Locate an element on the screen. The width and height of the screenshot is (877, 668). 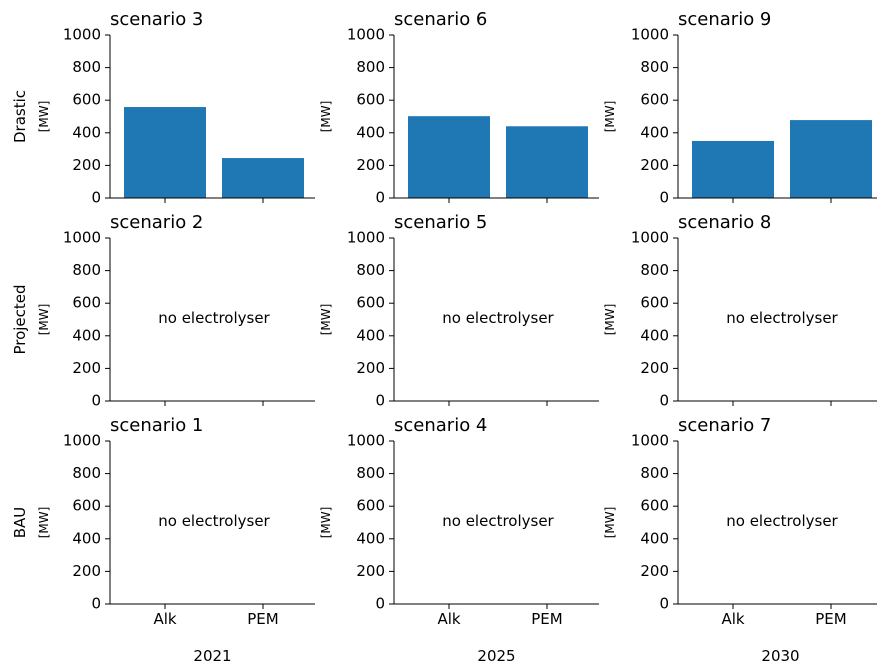
row-label-projected: Projected is located at coordinates (20, 319).